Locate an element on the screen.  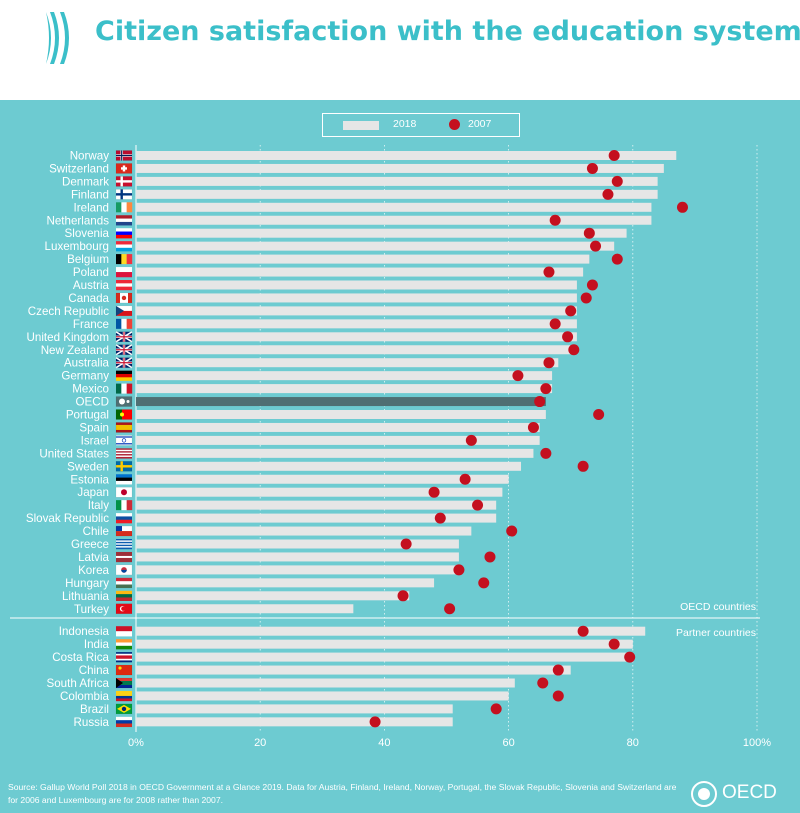
country-label: Norway is located at coordinates (90, 156).